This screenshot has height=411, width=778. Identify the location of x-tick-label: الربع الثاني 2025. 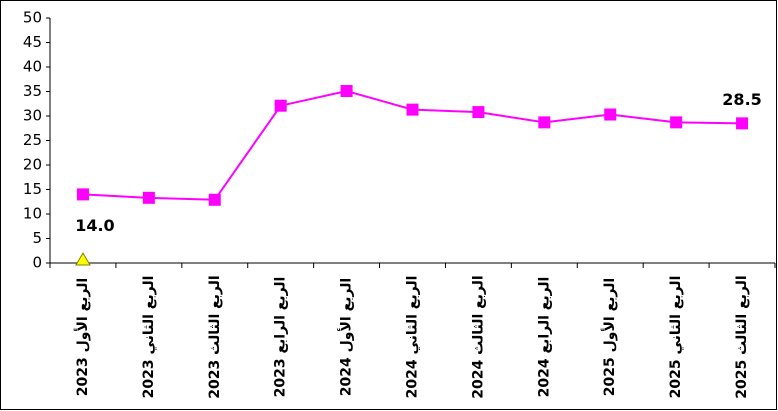
(676, 337).